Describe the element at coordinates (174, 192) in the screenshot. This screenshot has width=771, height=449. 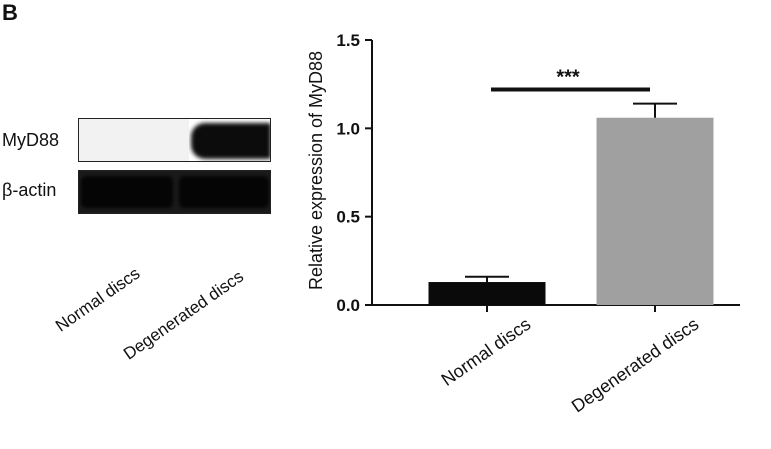
I see `blot-bactin` at that location.